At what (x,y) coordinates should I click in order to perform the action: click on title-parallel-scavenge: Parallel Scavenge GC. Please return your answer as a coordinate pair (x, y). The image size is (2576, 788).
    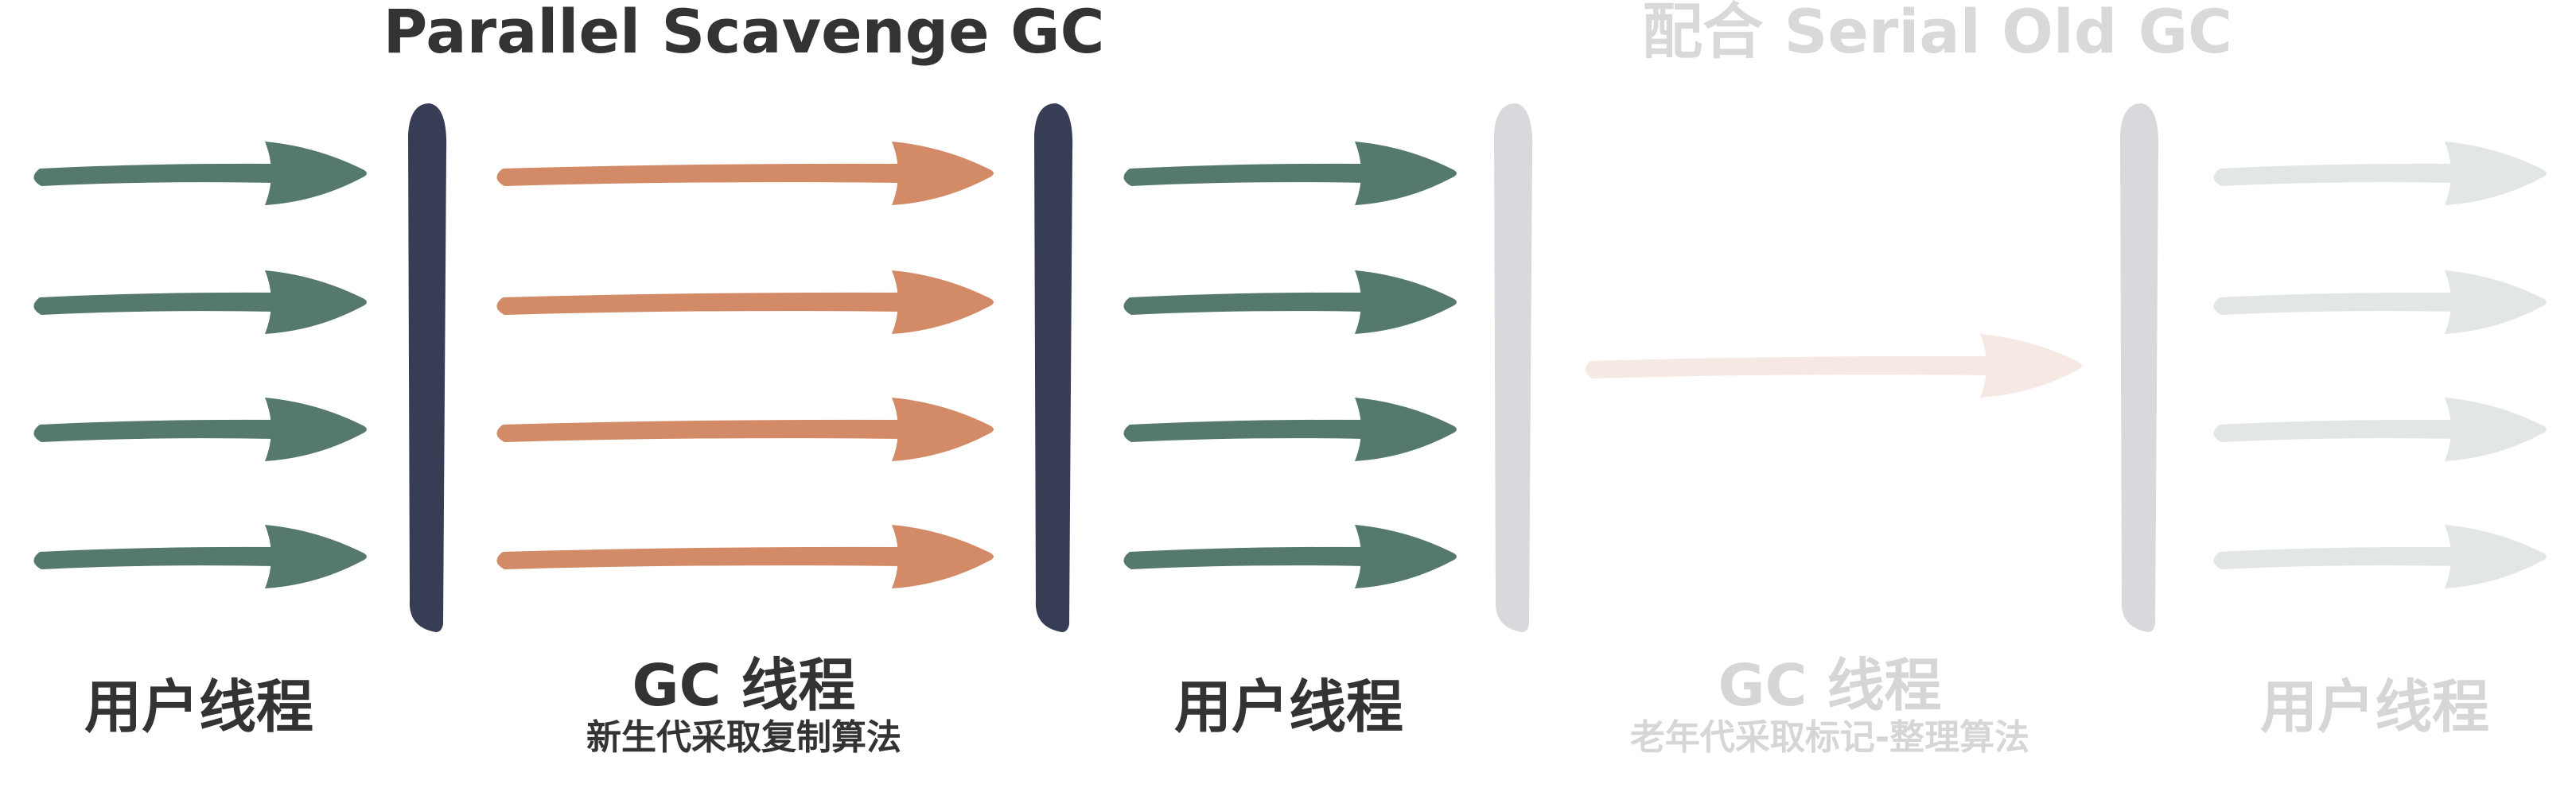
    Looking at the image, I should click on (744, 33).